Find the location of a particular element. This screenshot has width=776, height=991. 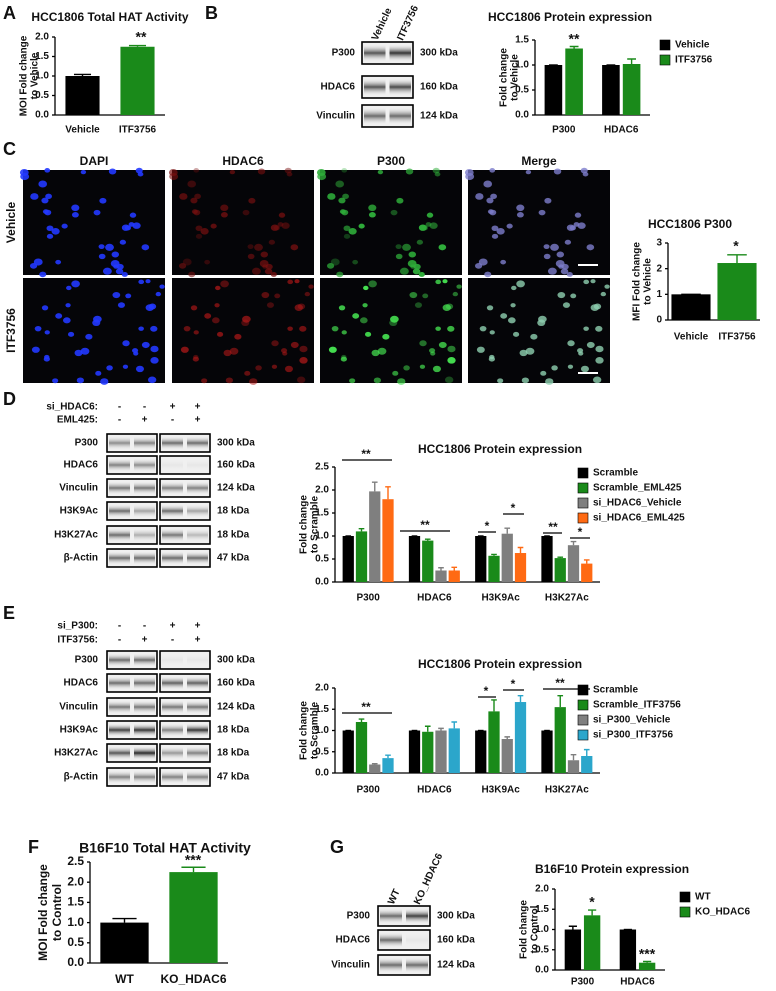

y-tick-label: 2.5 is located at coordinates (322, 467).